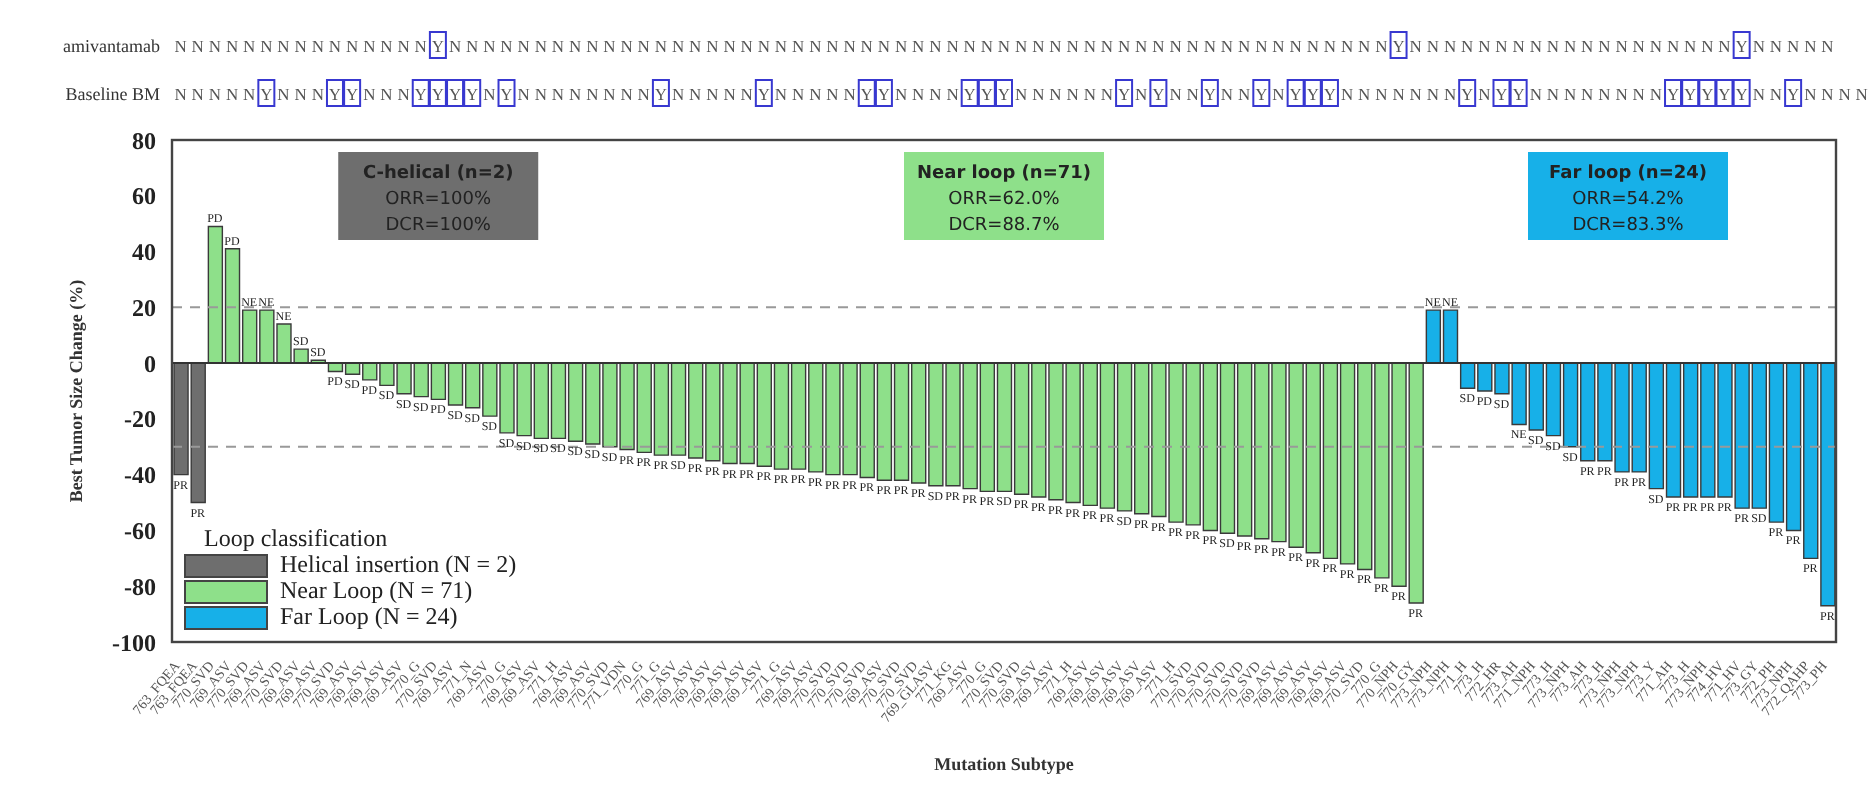  Describe the element at coordinates (112, 94) in the screenshot. I see `text: Baseline BM` at that location.